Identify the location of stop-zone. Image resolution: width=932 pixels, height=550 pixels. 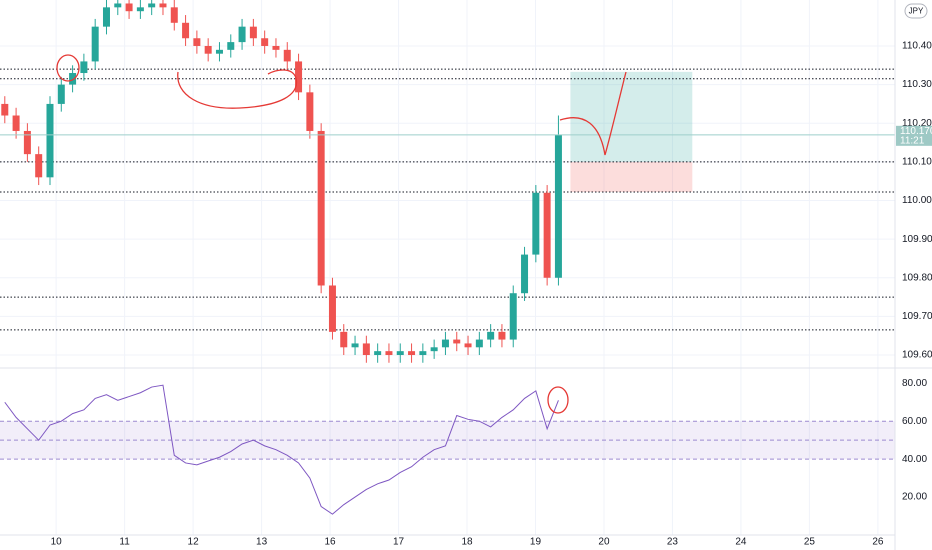
(631, 176).